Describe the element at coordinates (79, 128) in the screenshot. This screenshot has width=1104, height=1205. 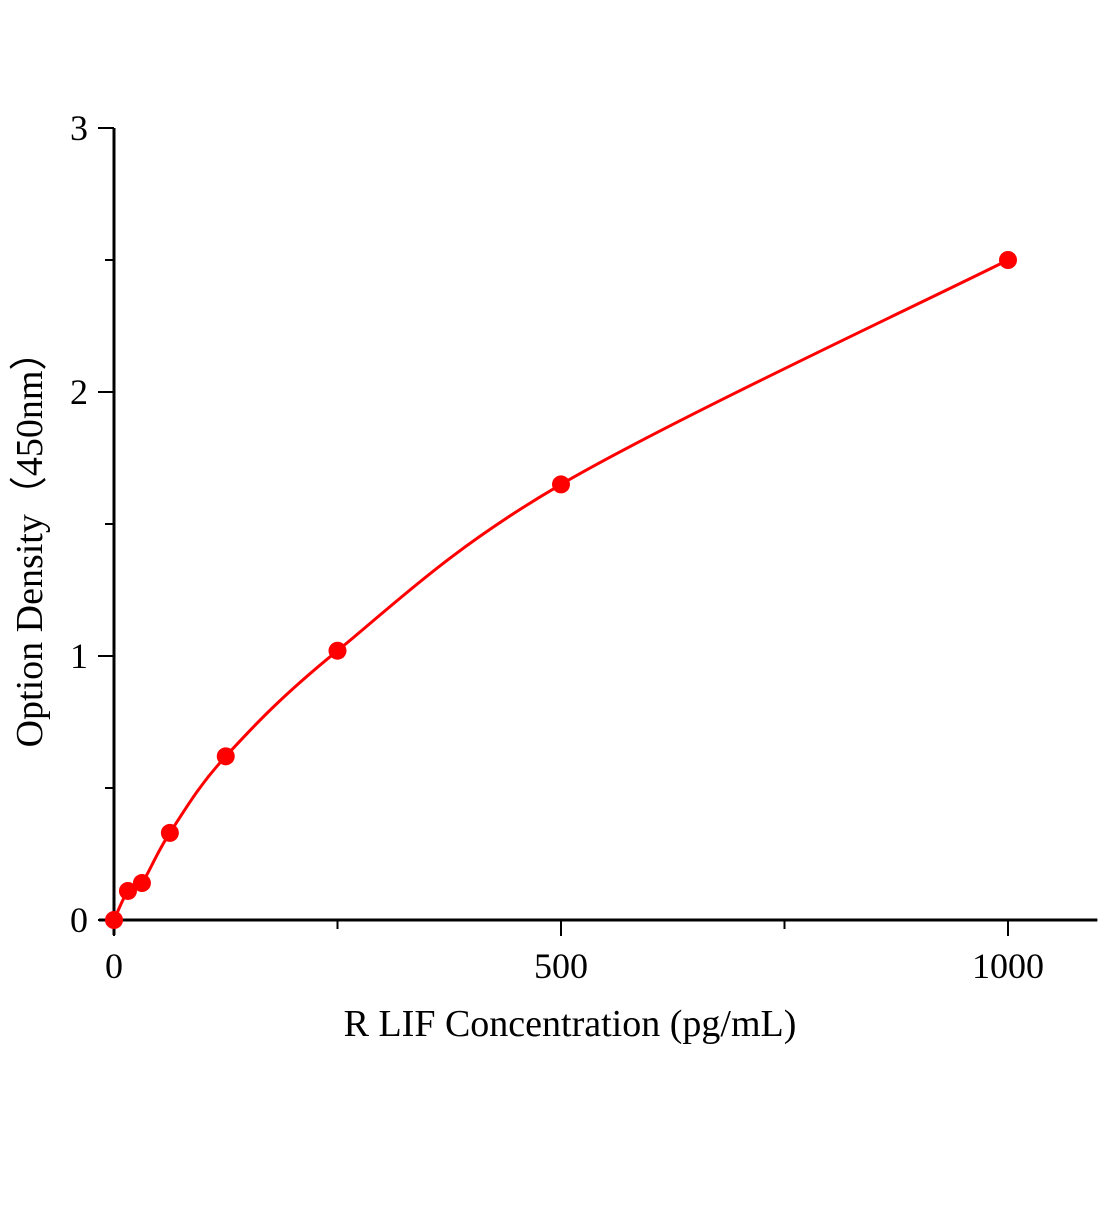
I see `y-tick-label: 3` at that location.